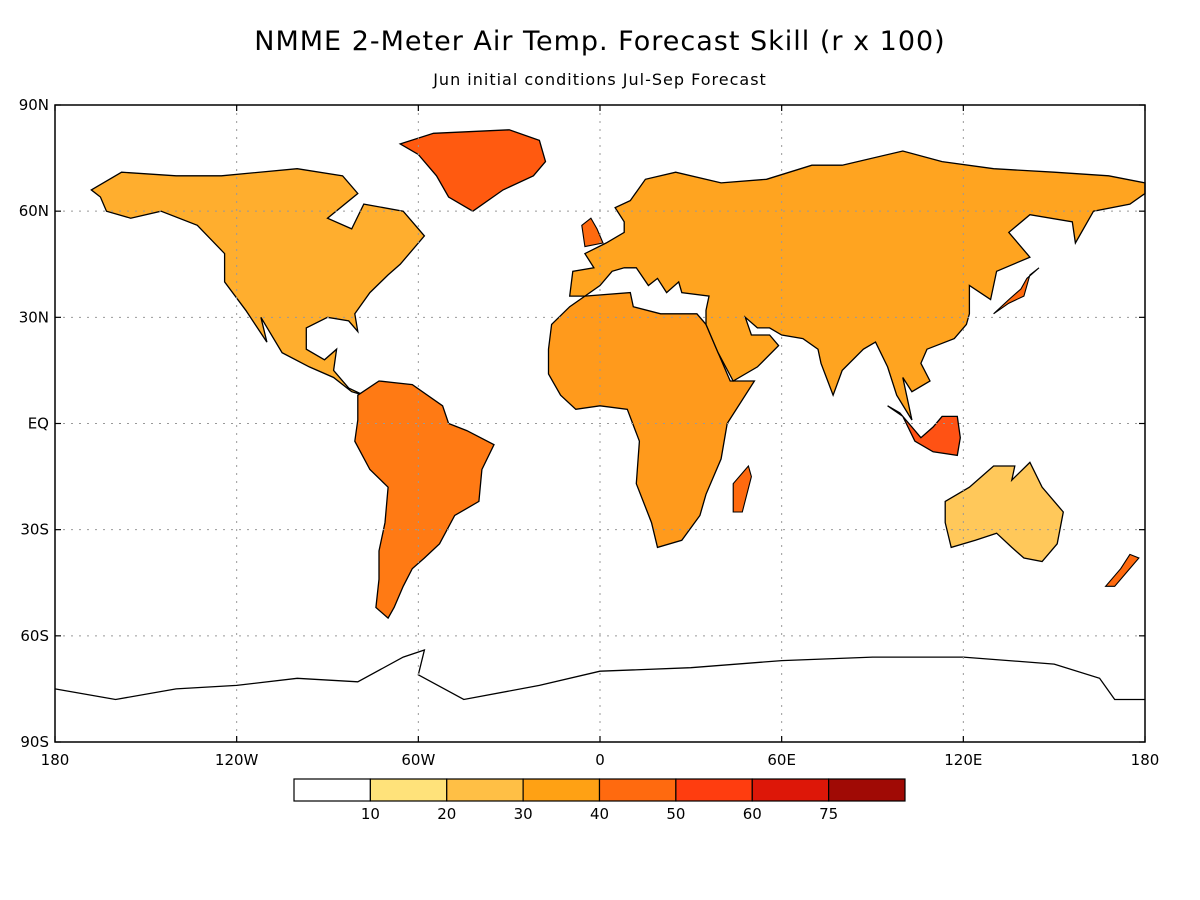 The image size is (1200, 900). What do you see at coordinates (924, 431) in the screenshot?
I see `landmass-maritime-continent` at bounding box center [924, 431].